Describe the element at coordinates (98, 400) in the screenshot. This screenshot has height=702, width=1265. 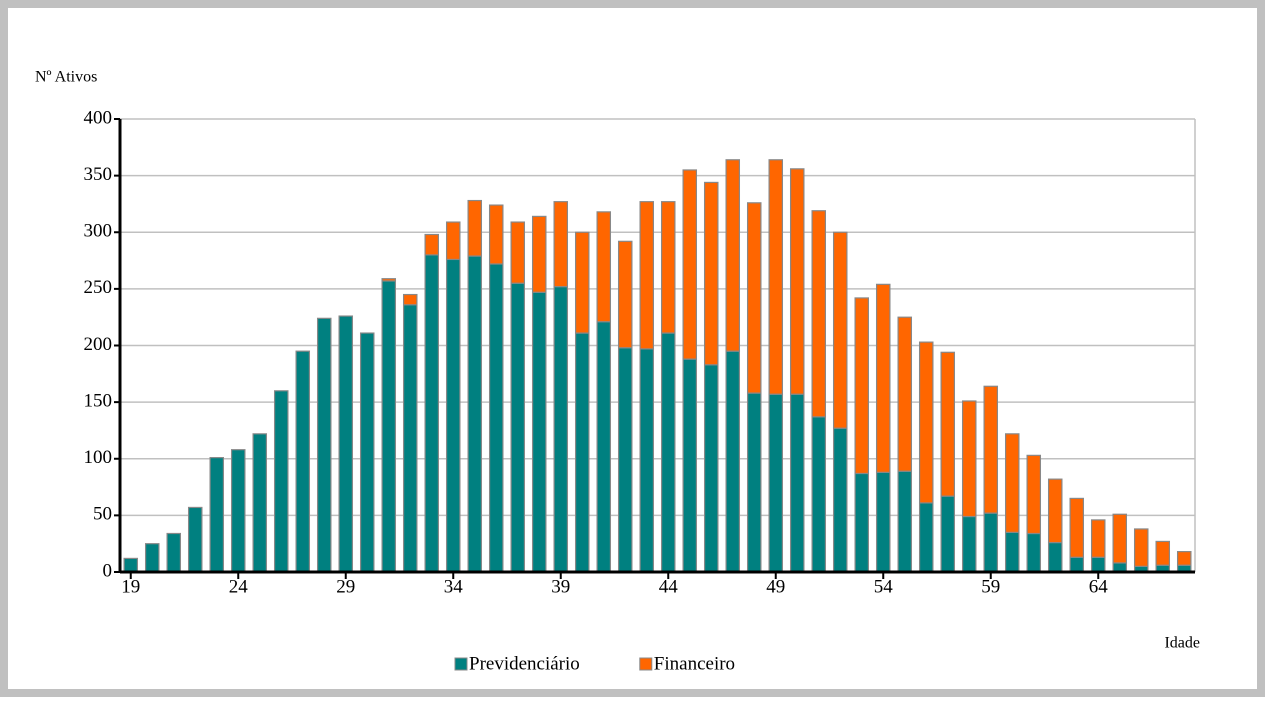
I see `y-tick-label: 150` at that location.